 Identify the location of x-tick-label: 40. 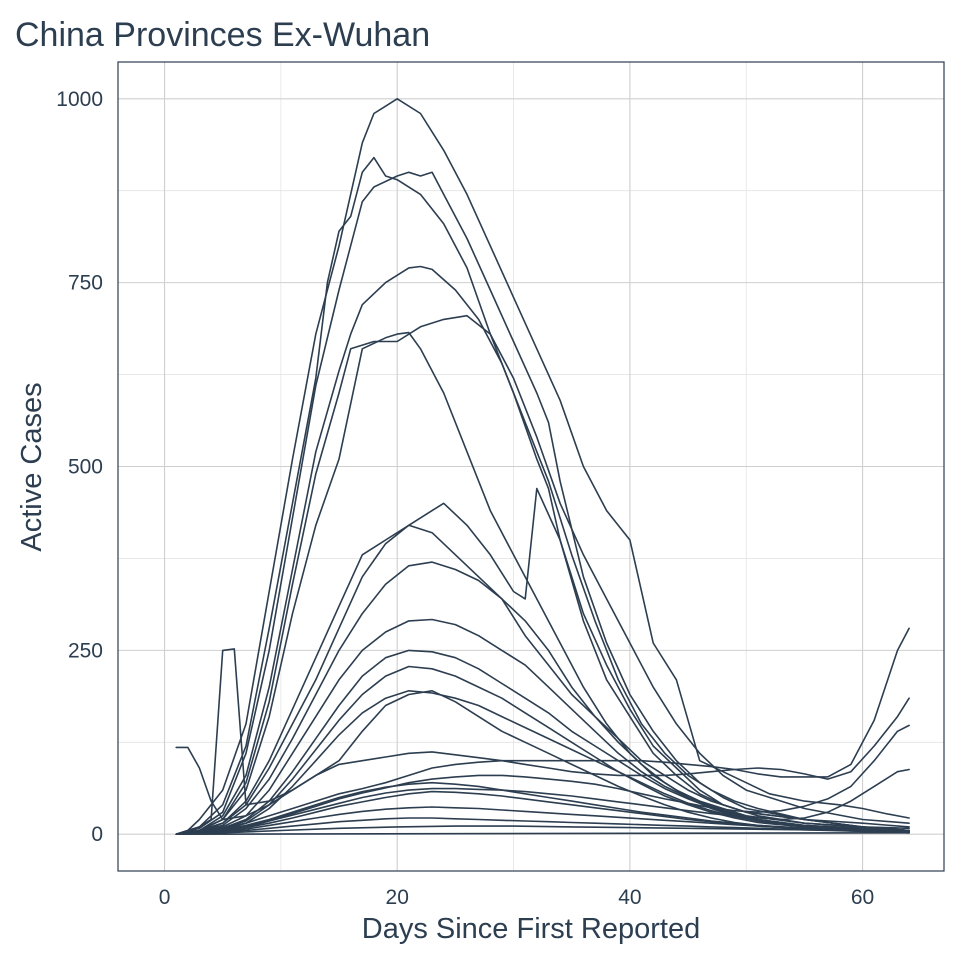
(629, 897).